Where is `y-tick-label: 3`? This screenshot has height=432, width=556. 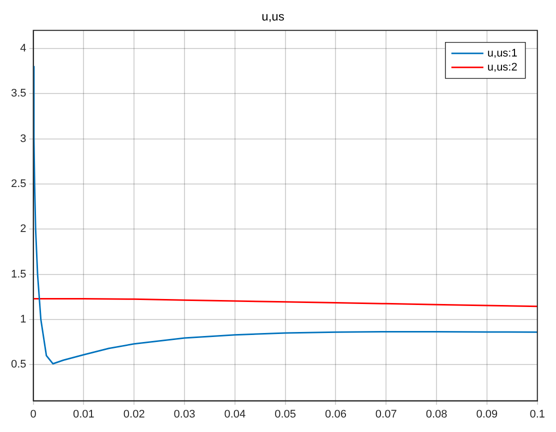
y-tick-label: 3 is located at coordinates (23, 138).